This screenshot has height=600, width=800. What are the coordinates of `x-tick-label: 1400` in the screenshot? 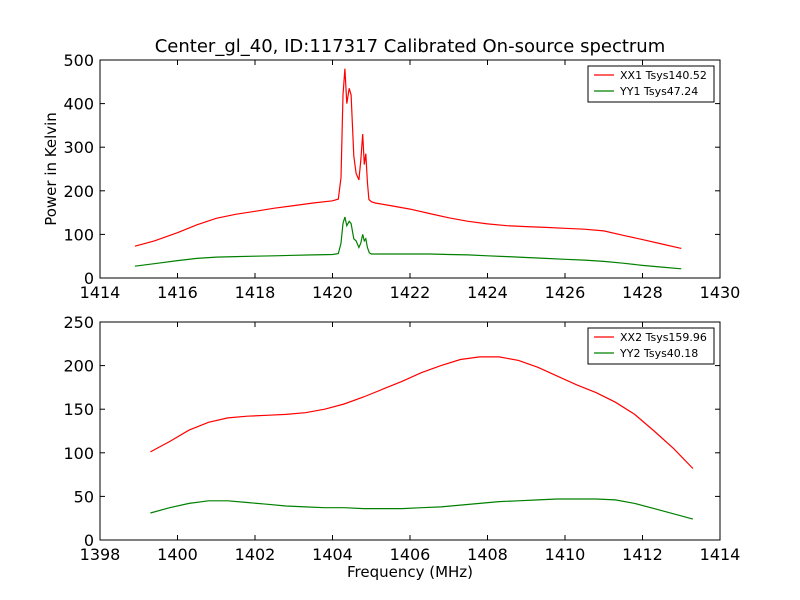 It's located at (177, 554).